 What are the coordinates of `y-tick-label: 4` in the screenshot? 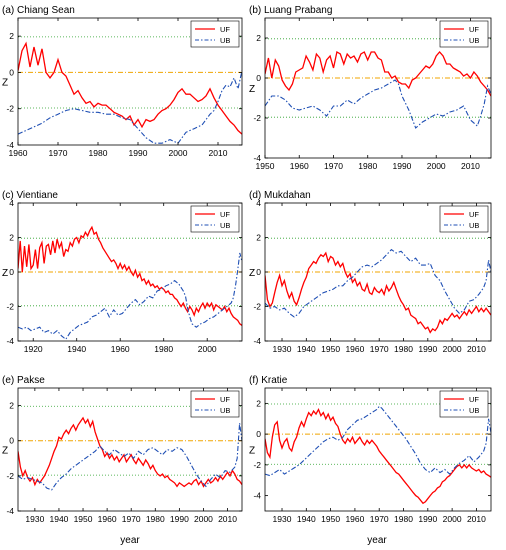 It's located at (258, 203).